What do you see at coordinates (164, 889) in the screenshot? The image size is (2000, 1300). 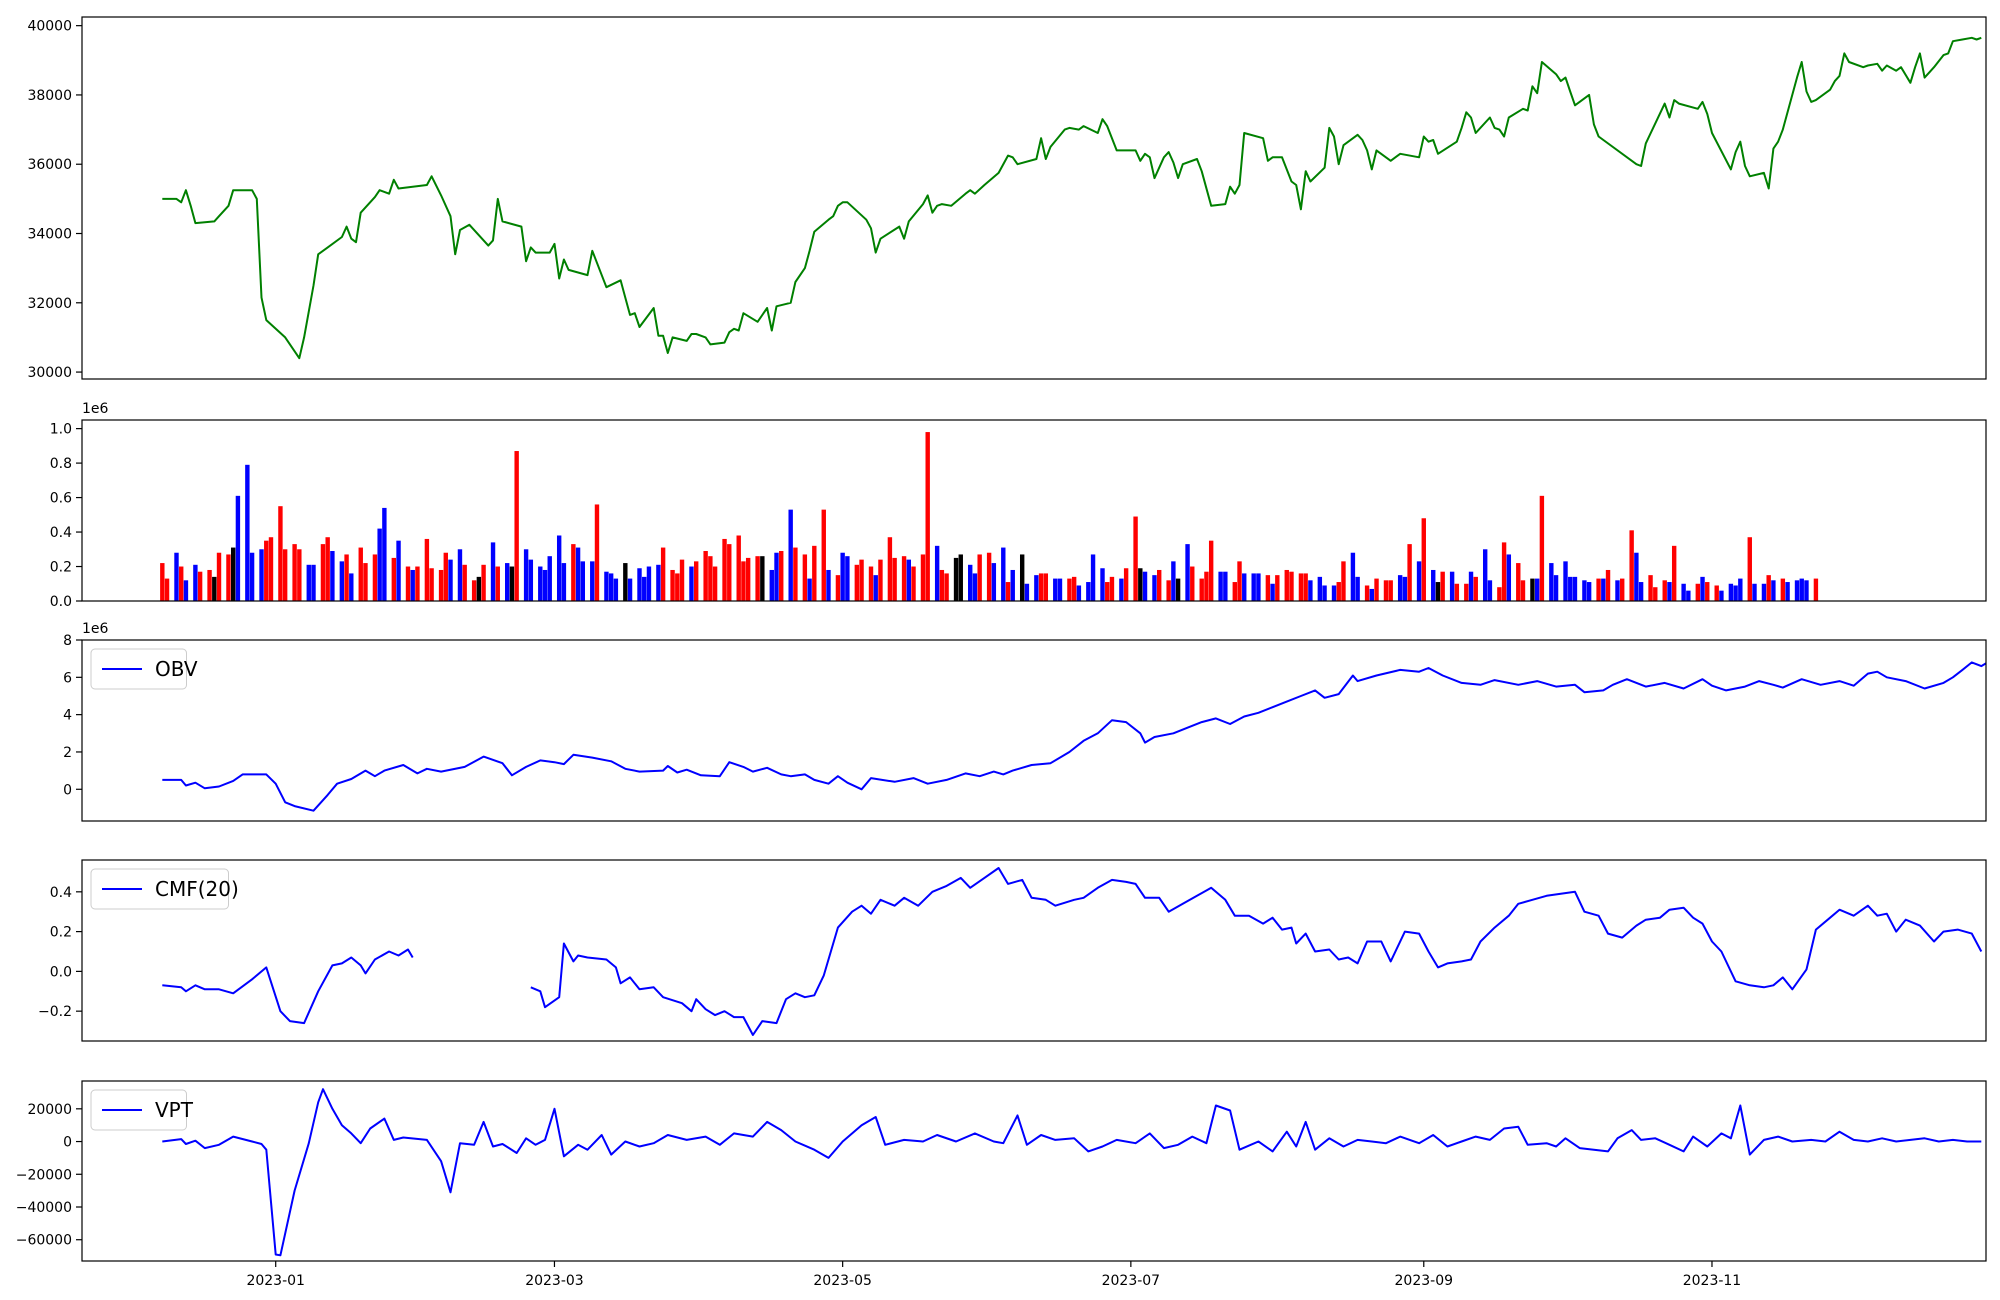 I see `legend: CMF(20)` at bounding box center [164, 889].